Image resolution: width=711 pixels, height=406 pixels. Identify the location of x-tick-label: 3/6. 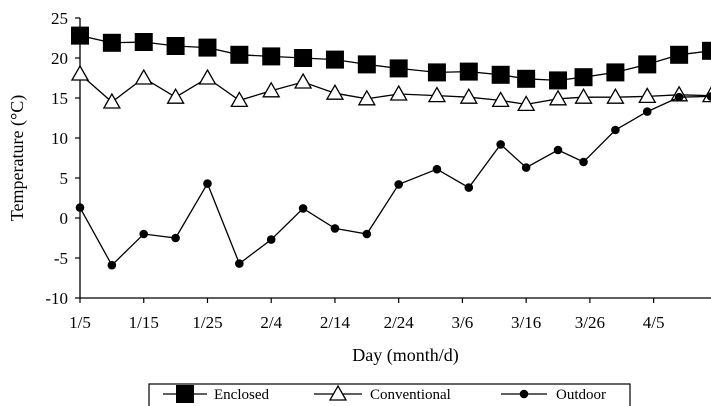
(463, 322).